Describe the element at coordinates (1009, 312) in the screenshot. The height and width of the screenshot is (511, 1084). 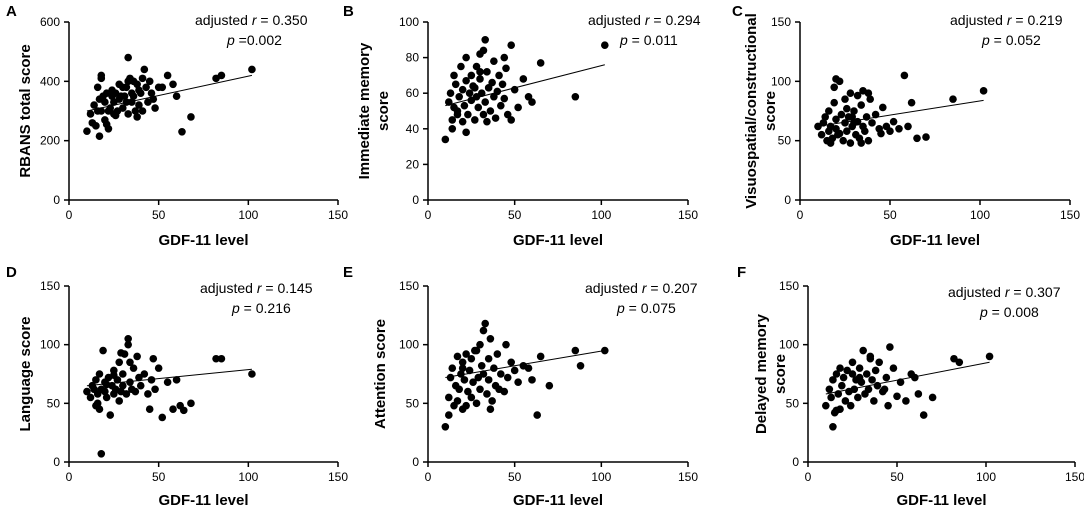
I see `stat-p-line: p = 0.008` at that location.